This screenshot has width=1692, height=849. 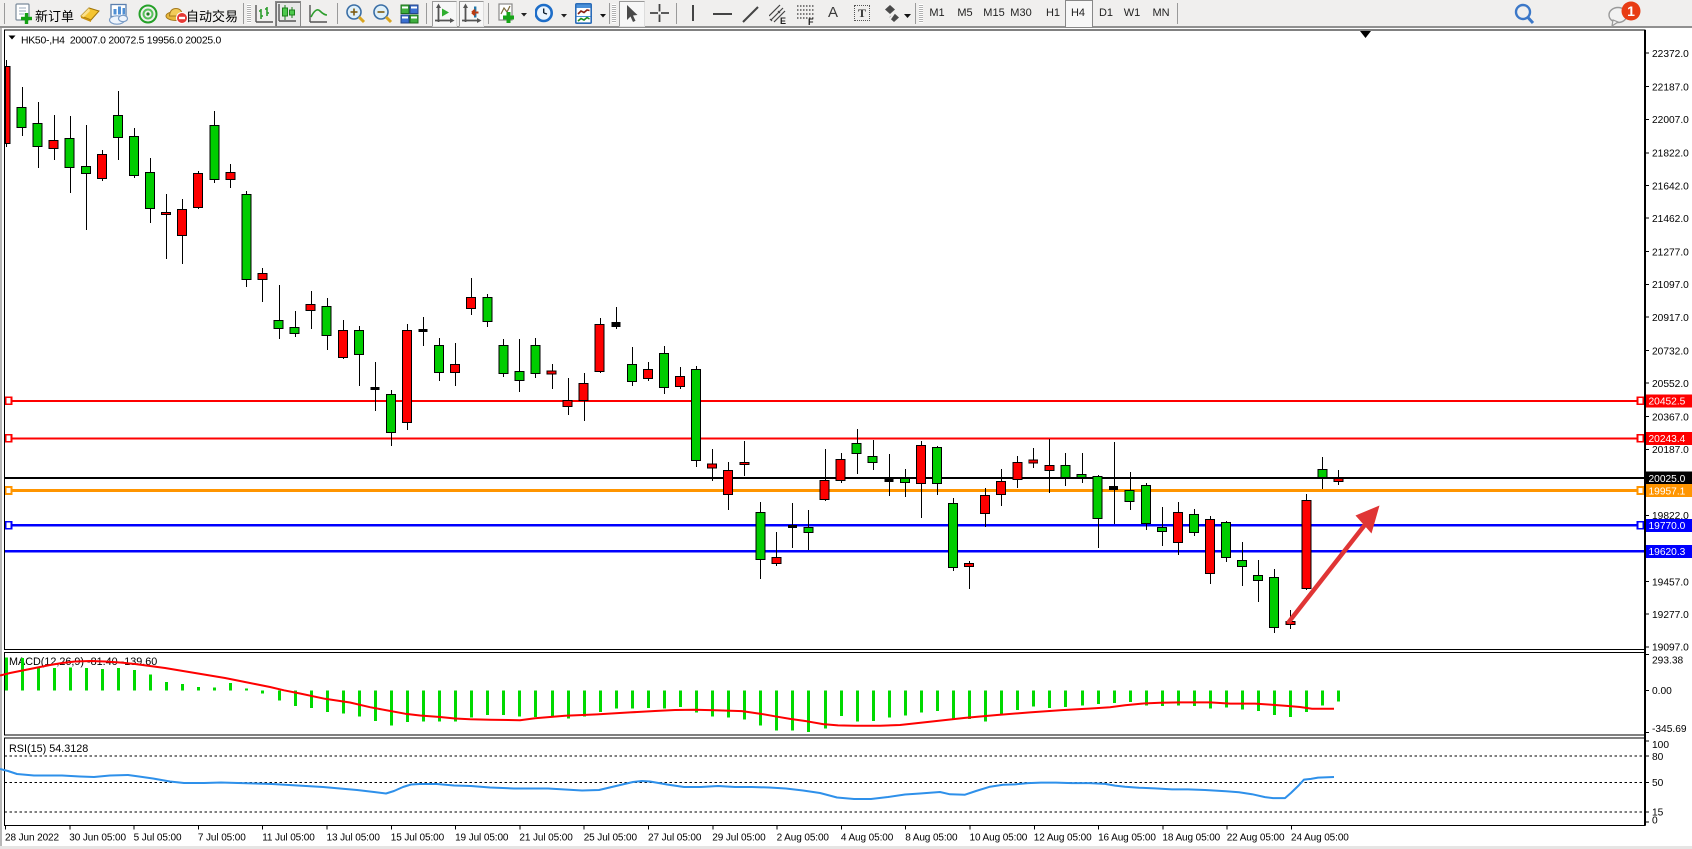 I want to click on svg-text: 19 Jul 05:00, so click(x=482, y=838).